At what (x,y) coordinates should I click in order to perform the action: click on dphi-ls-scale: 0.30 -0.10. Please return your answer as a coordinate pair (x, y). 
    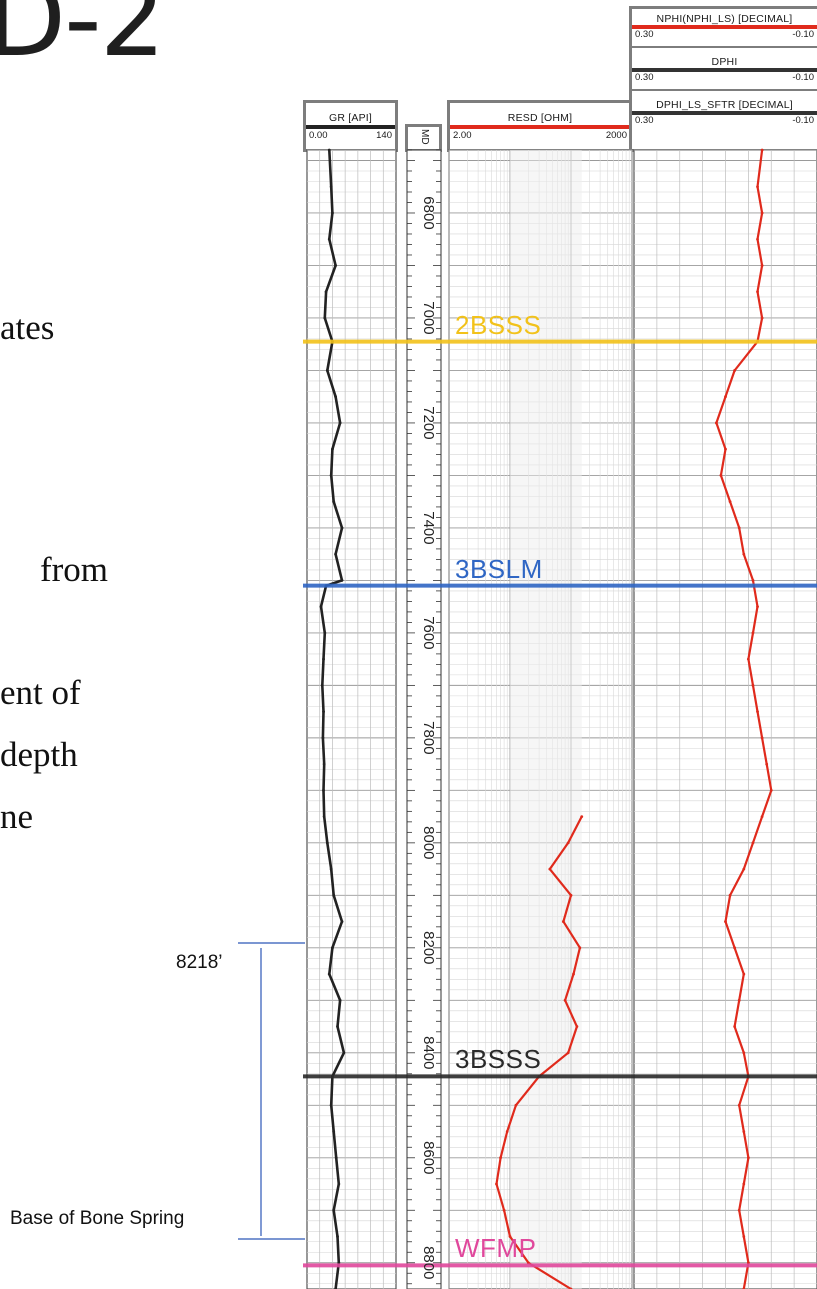
    Looking at the image, I should click on (724, 120).